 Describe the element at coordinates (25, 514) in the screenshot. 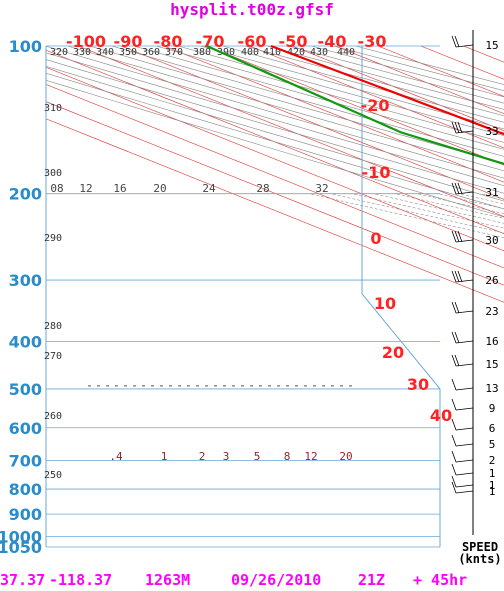

I see `pressure-label: 900` at that location.